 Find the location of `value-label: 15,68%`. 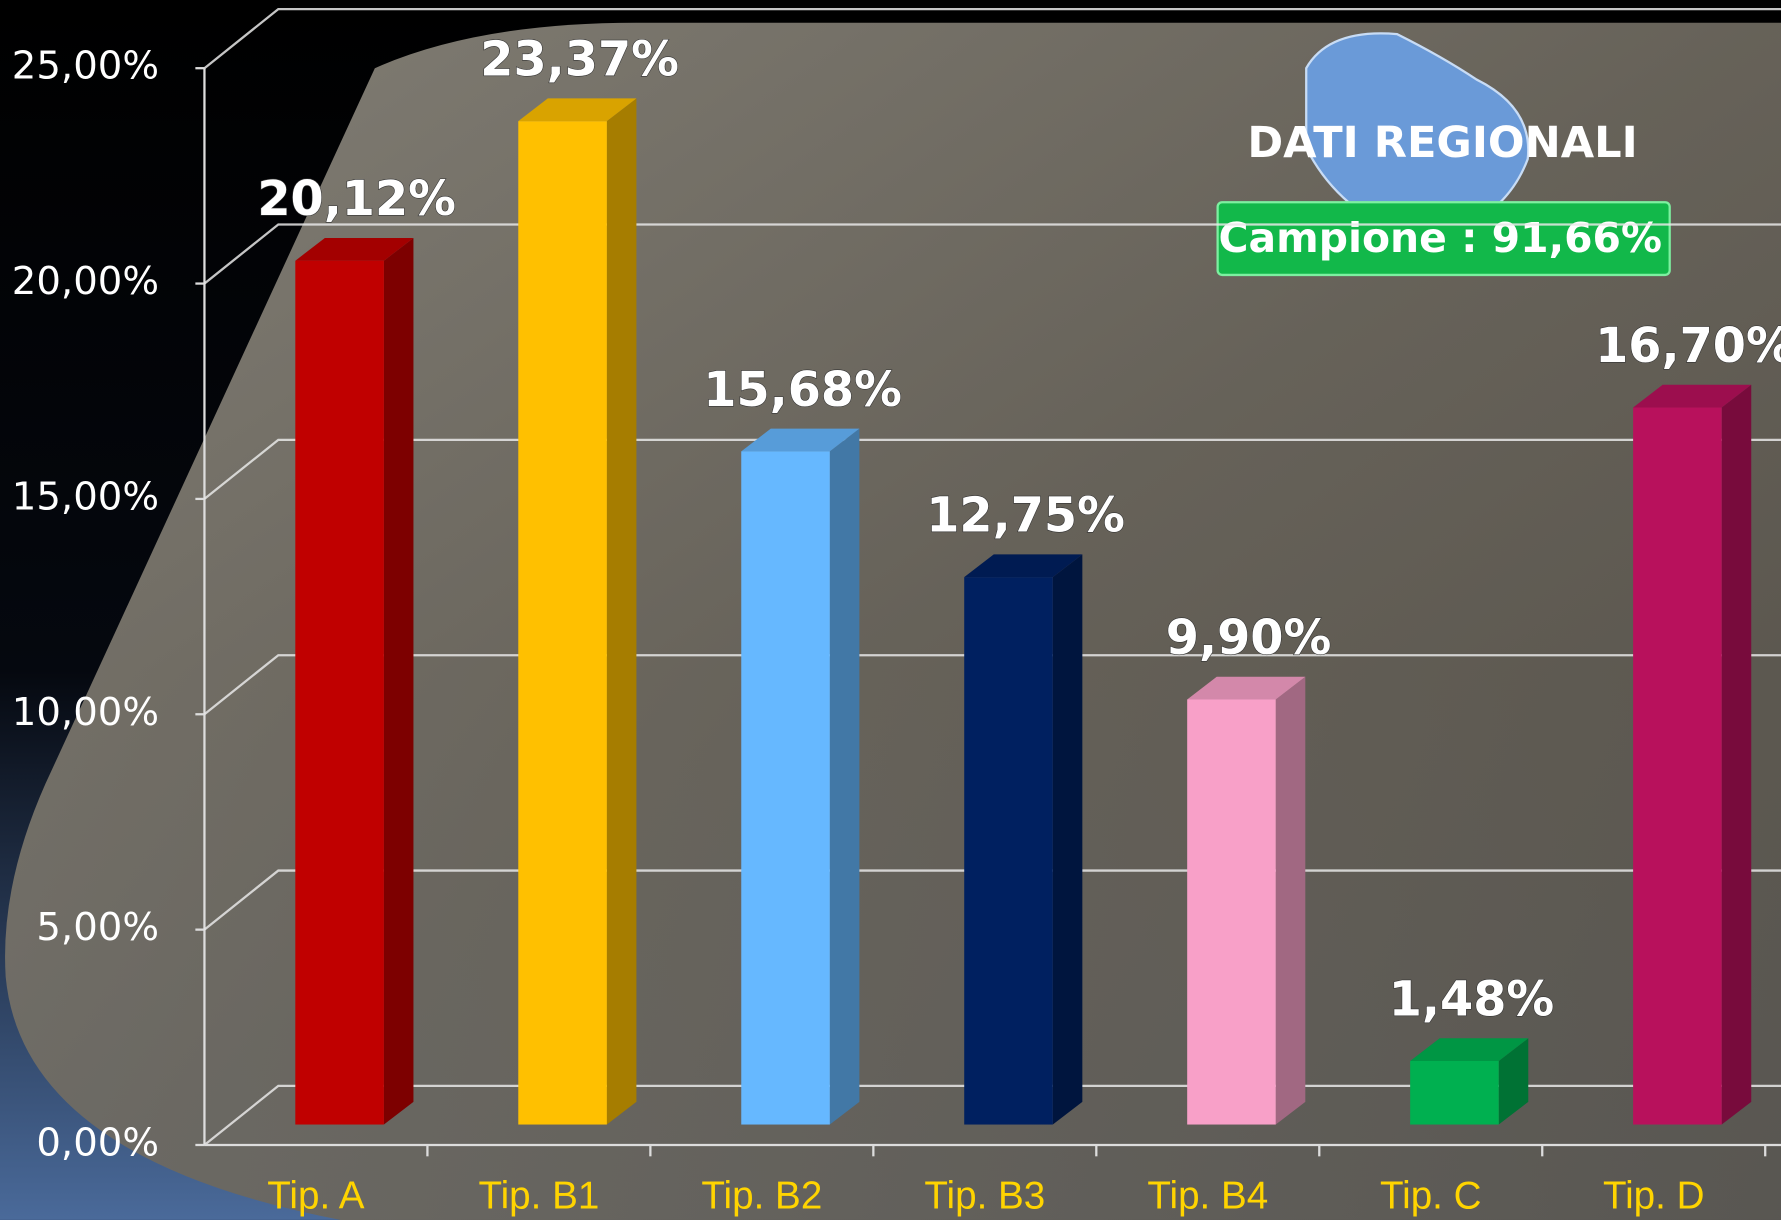

value-label: 15,68% is located at coordinates (802, 390).